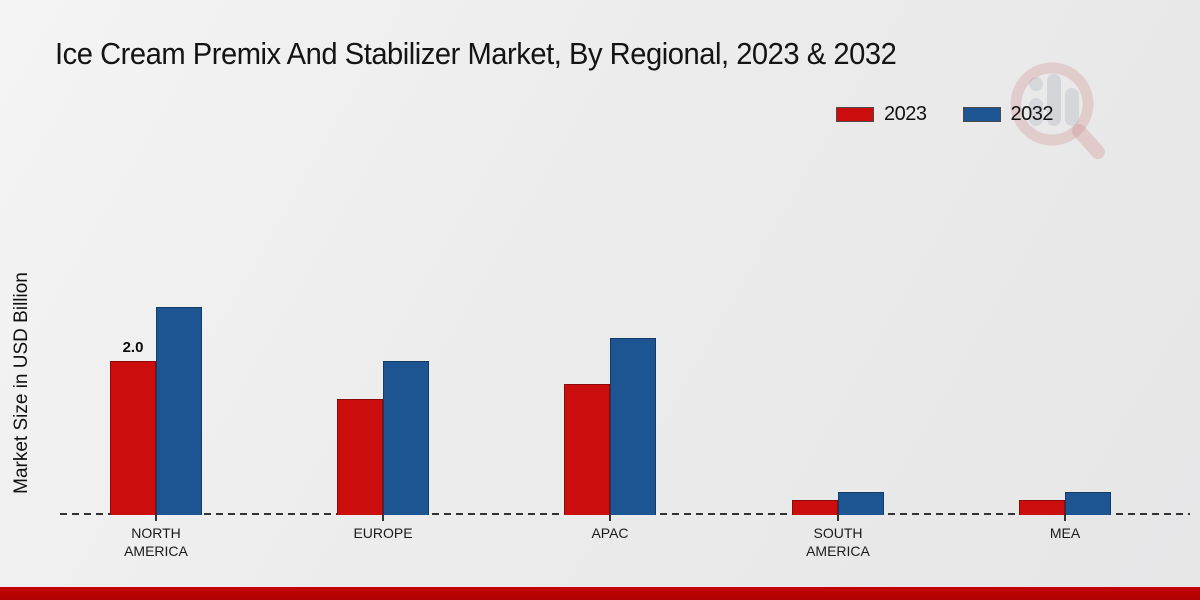 The height and width of the screenshot is (600, 1200). I want to click on bar-2023-mea, so click(1042, 507).